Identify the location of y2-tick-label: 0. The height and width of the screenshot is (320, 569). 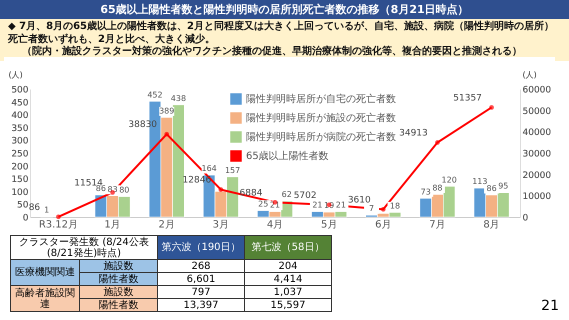
(525, 219).